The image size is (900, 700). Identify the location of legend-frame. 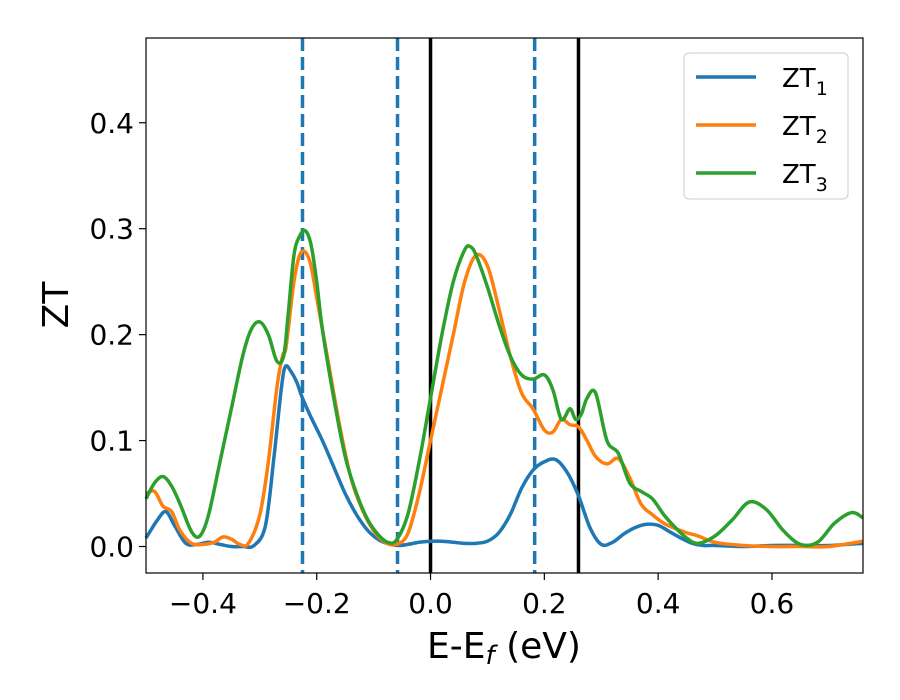
(766, 126).